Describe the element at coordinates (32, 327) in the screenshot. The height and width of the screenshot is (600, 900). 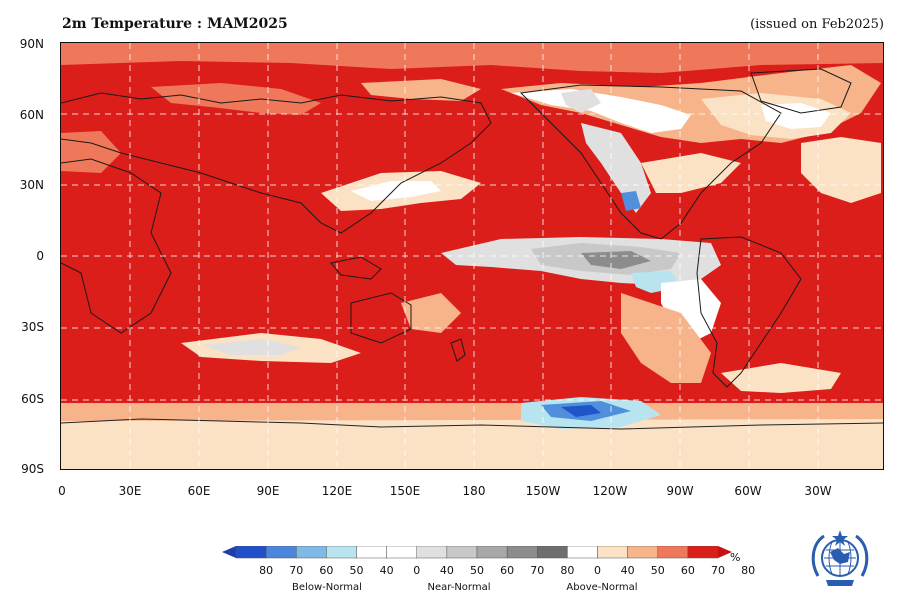
I see `lat-label-30s: 30S` at that location.